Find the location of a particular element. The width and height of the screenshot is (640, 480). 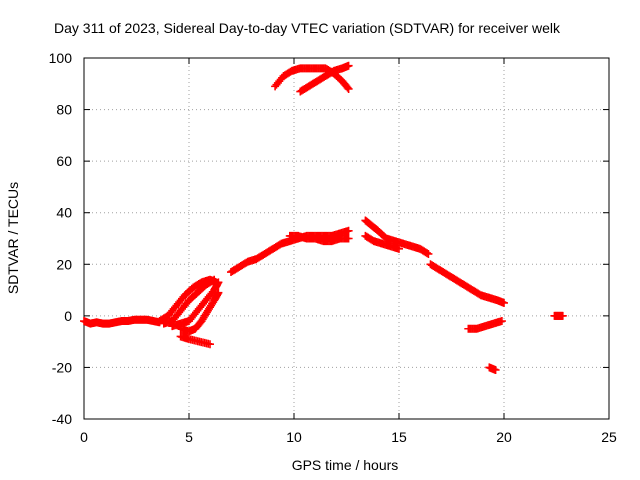

series-night-point is located at coordinates (492, 369).